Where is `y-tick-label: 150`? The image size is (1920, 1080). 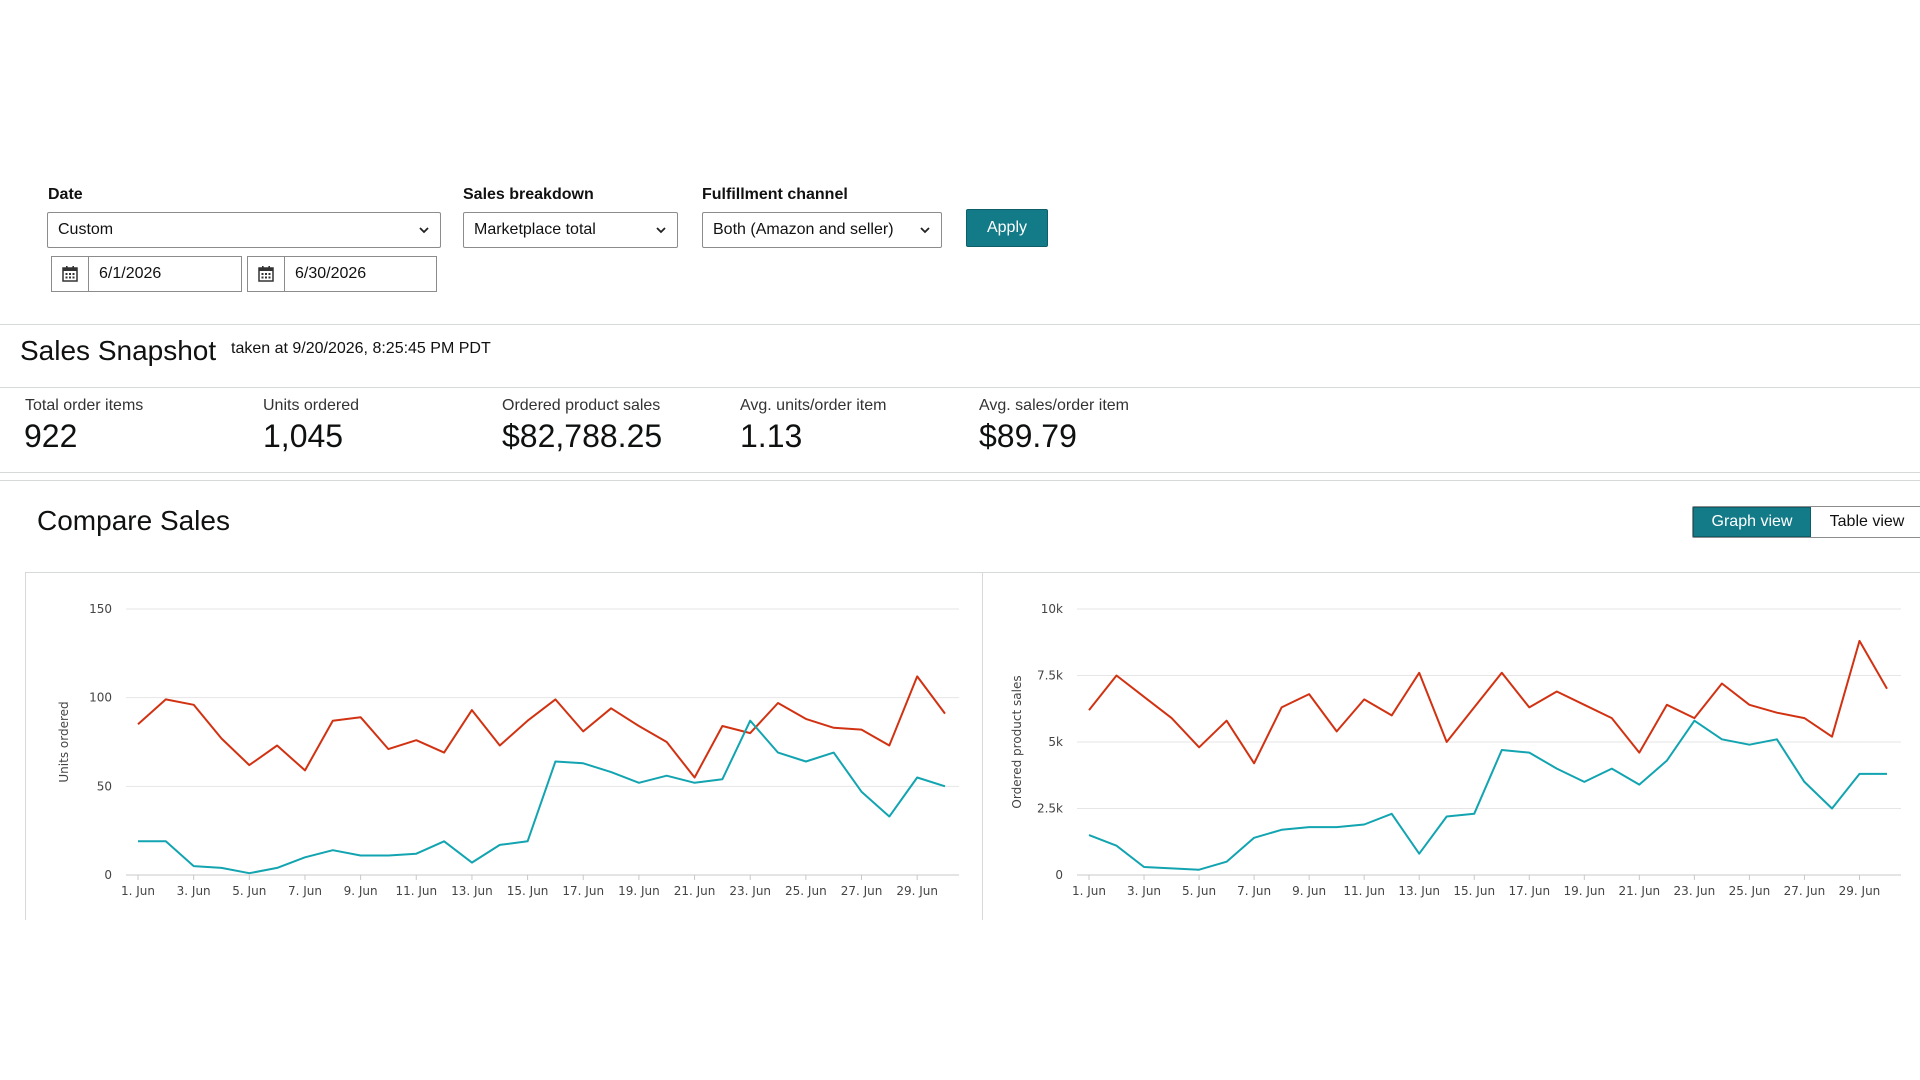 y-tick-label: 150 is located at coordinates (100, 609).